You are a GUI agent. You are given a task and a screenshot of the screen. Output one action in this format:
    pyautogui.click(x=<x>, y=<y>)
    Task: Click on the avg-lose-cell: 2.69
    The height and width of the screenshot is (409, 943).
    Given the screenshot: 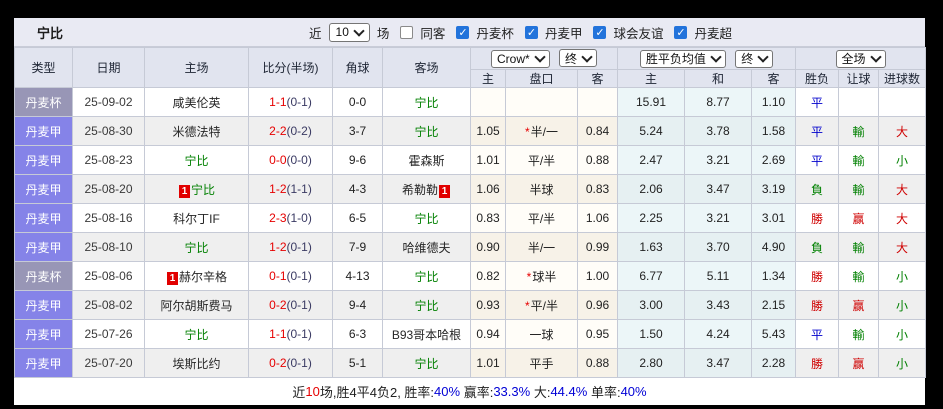 What is the action you would take?
    pyautogui.click(x=774, y=160)
    